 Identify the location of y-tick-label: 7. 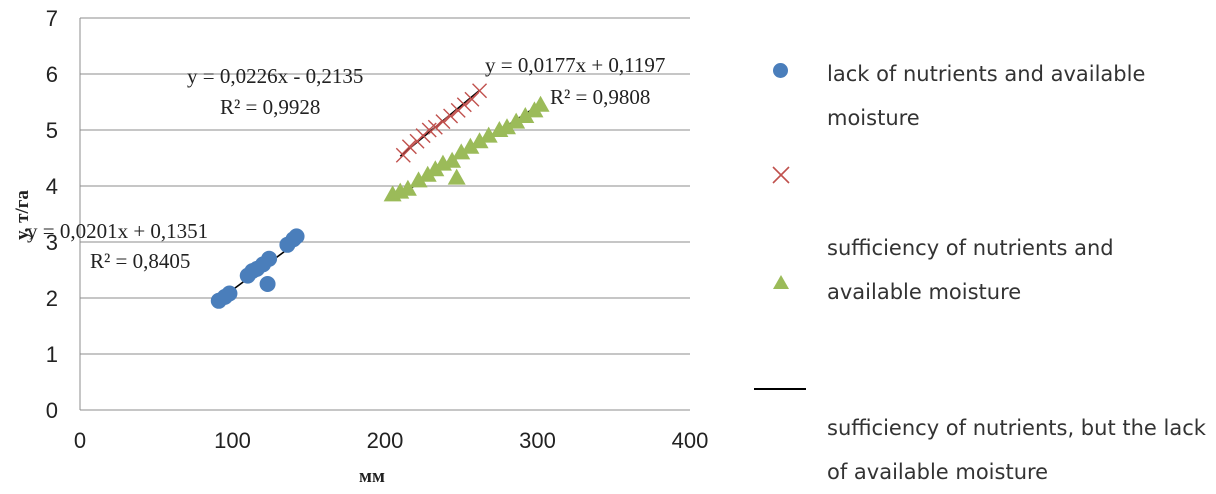
(52, 18).